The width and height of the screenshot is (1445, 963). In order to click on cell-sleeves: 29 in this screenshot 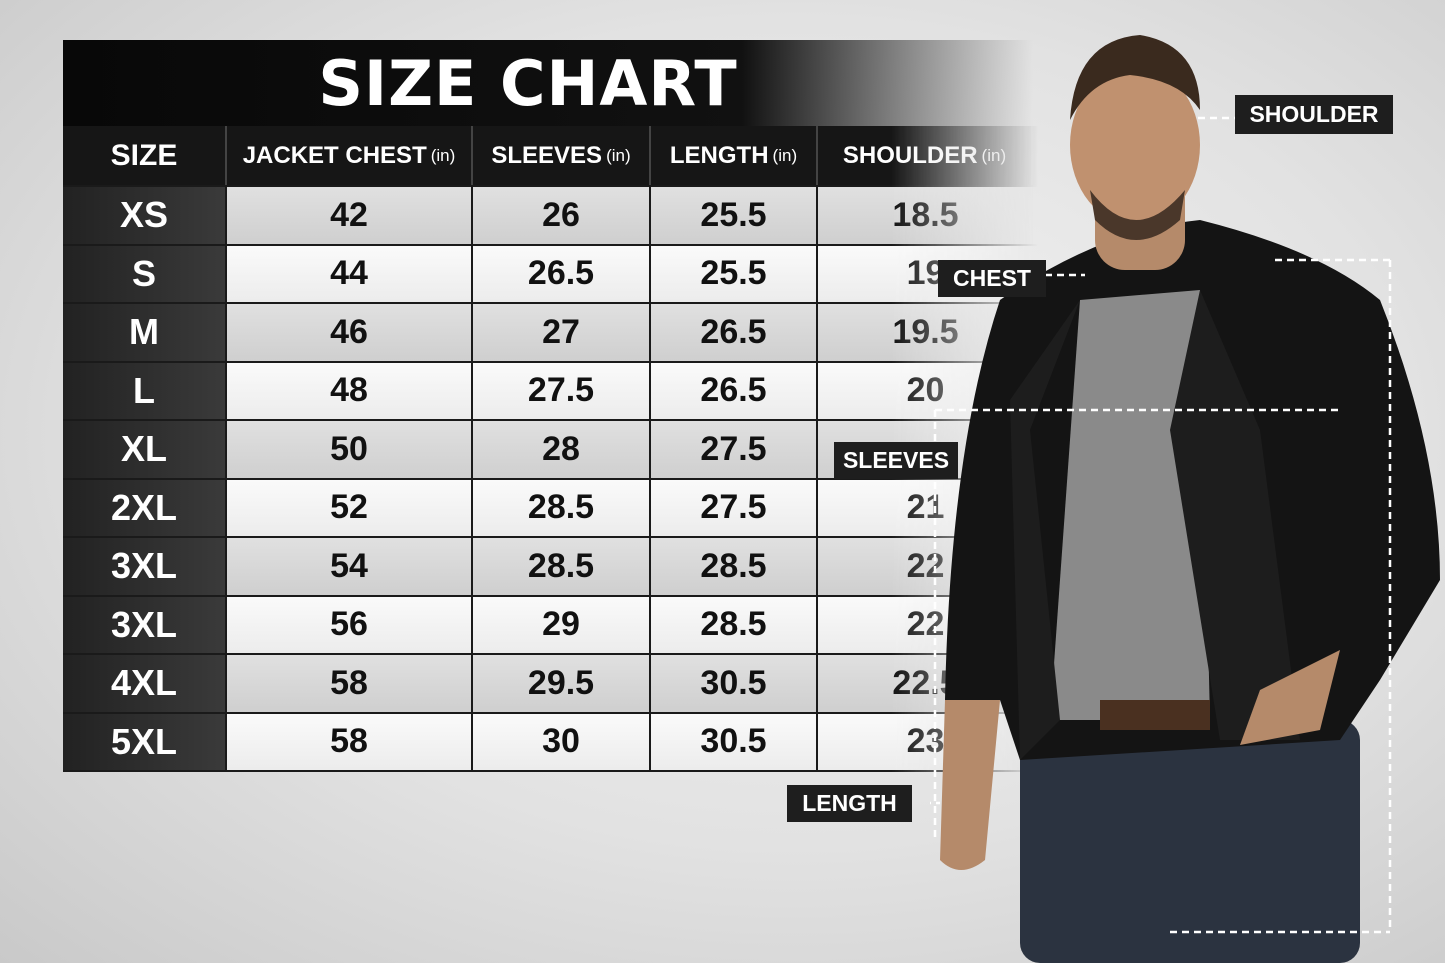, I will do `click(562, 624)`.